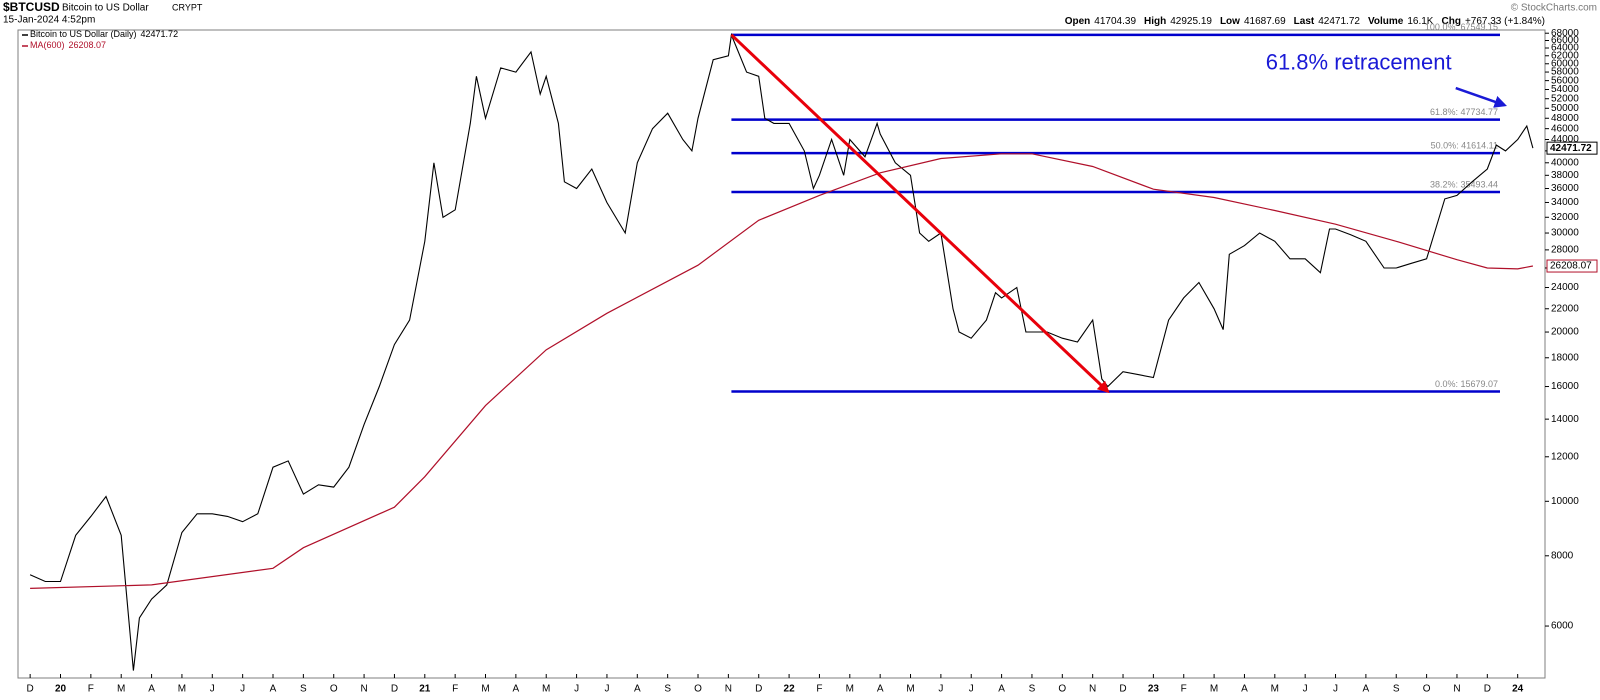 Image resolution: width=1600 pixels, height=700 pixels. What do you see at coordinates (790, 689) in the screenshot?
I see `x-tick-label: 22` at bounding box center [790, 689].